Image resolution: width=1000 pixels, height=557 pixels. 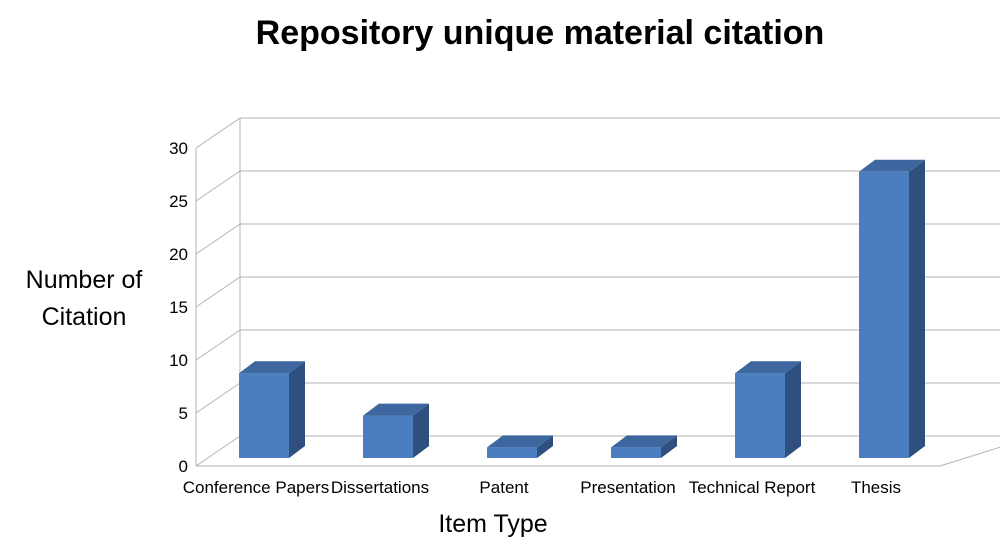 What do you see at coordinates (752, 487) in the screenshot?
I see `x-tick-label: Technical Report` at bounding box center [752, 487].